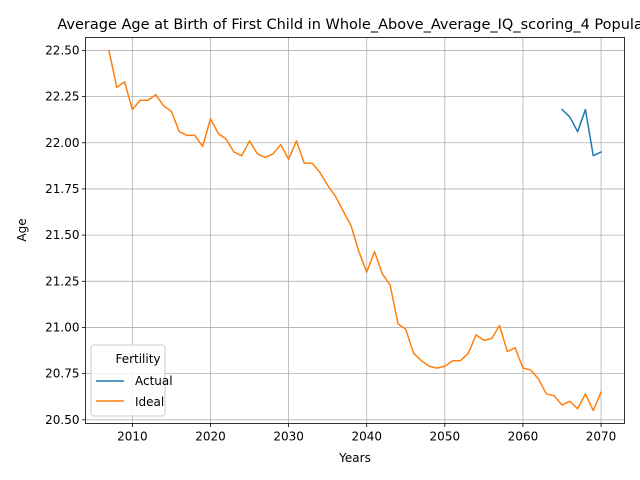 This screenshot has width=640, height=480. I want to click on y-tick-label: 22.00, so click(62, 143).